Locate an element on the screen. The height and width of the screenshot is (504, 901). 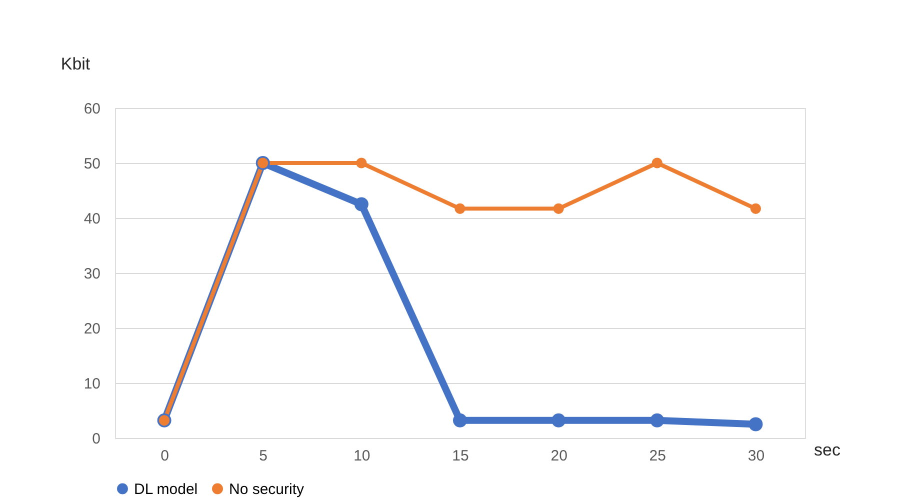
x-tick-label: 10 is located at coordinates (362, 456).